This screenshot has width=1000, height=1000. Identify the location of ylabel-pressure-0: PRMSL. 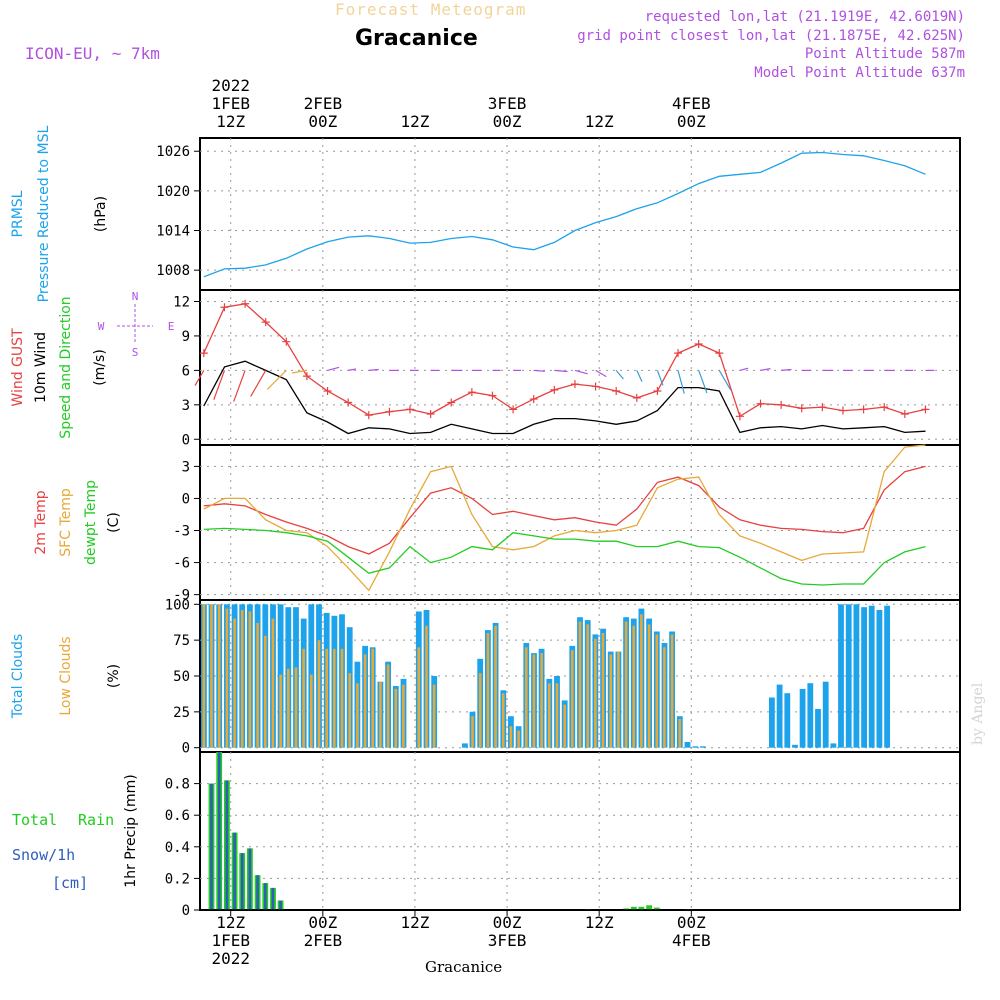
(18, 213).